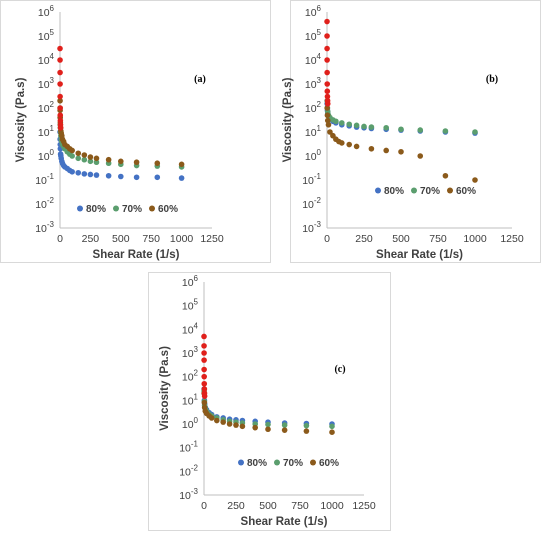 This screenshot has height=541, width=550. Describe the element at coordinates (438, 239) in the screenshot. I see `x-tick-label: 750` at that location.